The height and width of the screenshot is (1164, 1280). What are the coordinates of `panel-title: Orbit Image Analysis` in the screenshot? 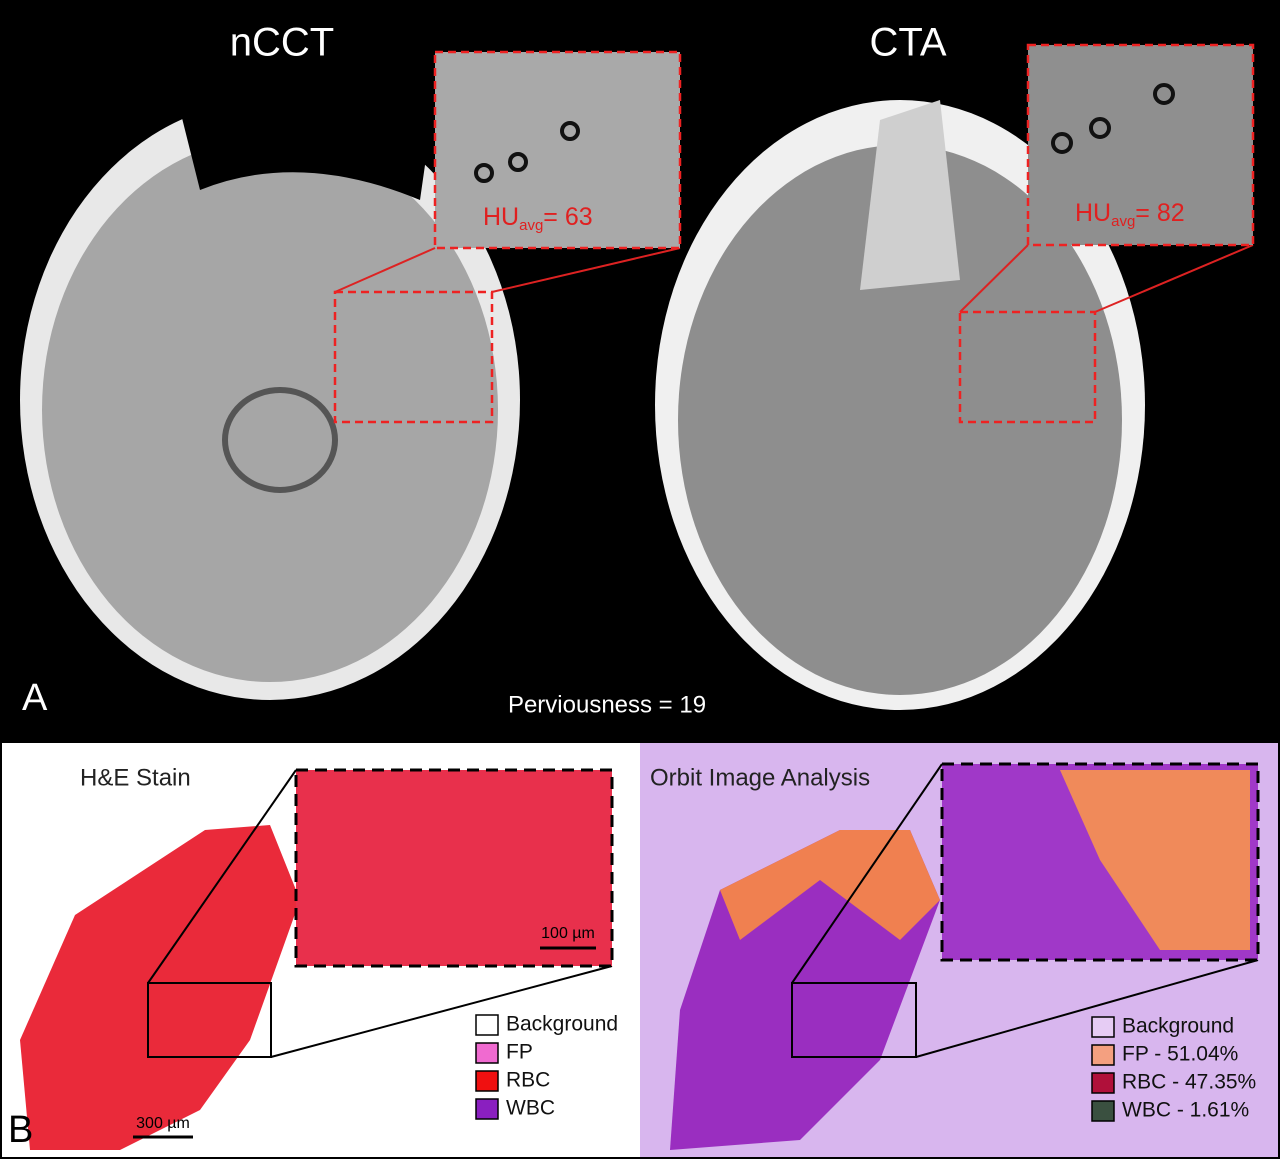 It's located at (760, 777).